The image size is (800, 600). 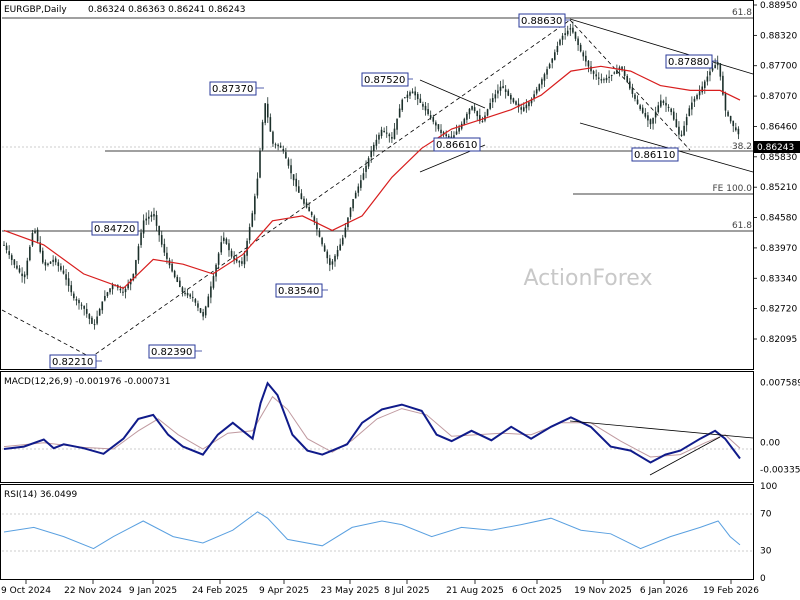 I want to click on macd-line, so click(x=372, y=422).